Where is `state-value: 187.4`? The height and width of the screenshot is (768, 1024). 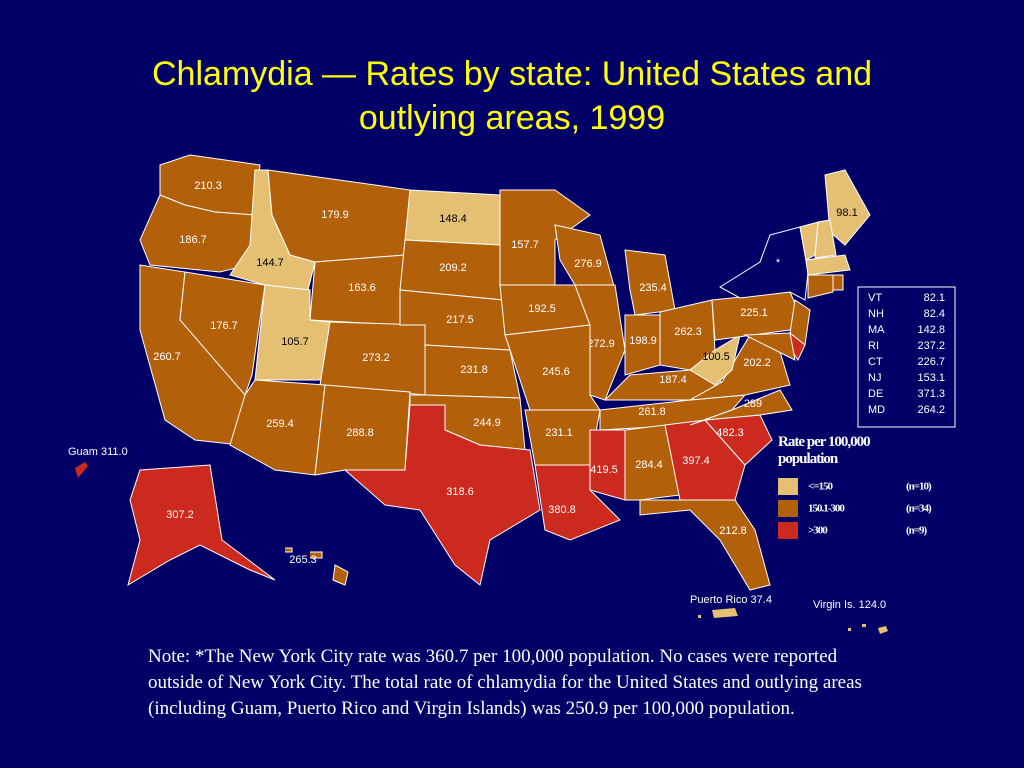
state-value: 187.4 is located at coordinates (673, 380).